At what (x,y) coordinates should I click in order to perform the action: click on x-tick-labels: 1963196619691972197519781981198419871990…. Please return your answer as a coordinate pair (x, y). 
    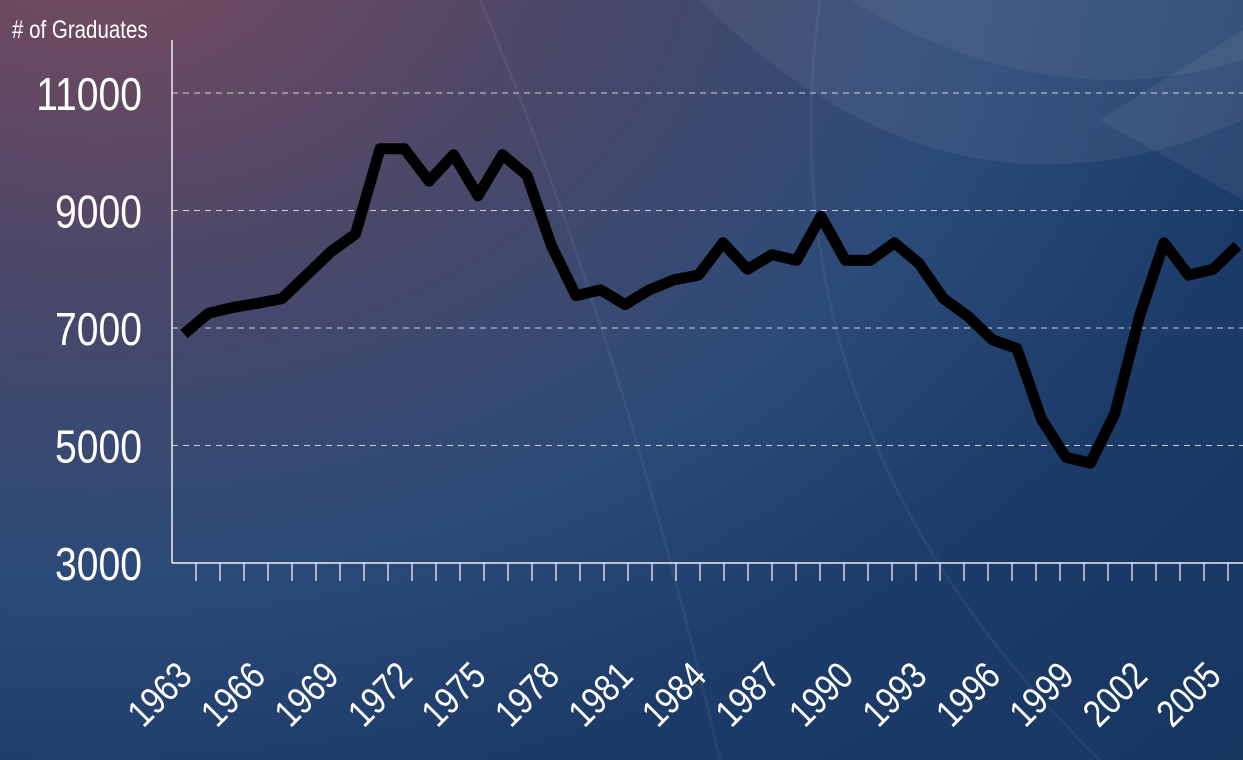
    Looking at the image, I should click on (675, 694).